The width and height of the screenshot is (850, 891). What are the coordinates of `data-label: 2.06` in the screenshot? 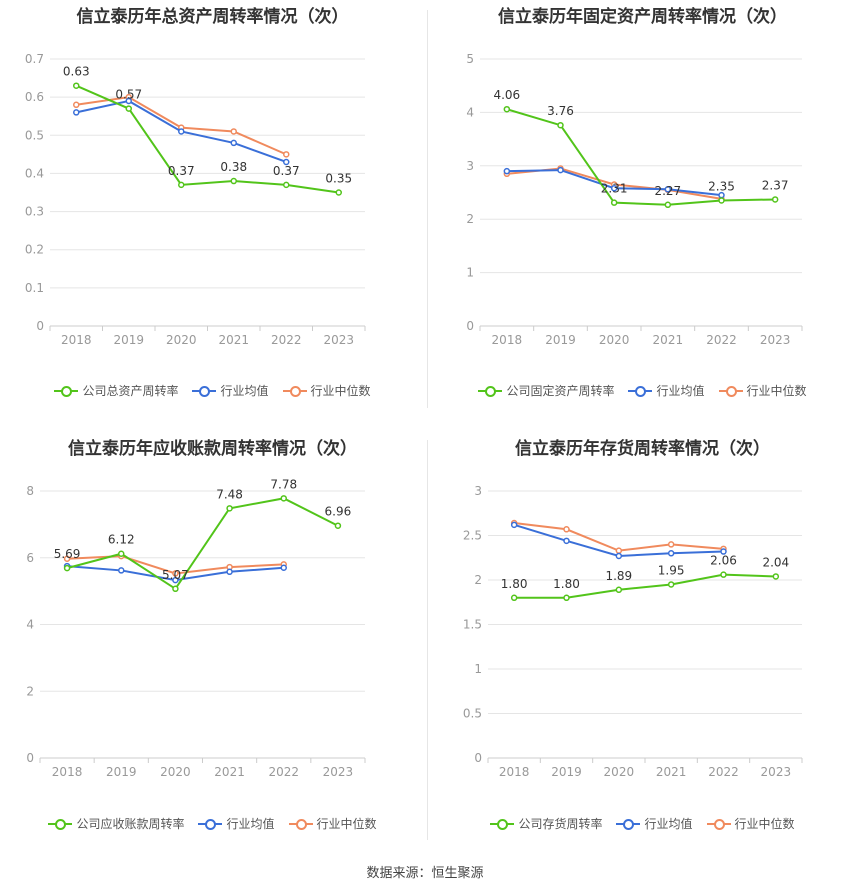 It's located at (723, 561).